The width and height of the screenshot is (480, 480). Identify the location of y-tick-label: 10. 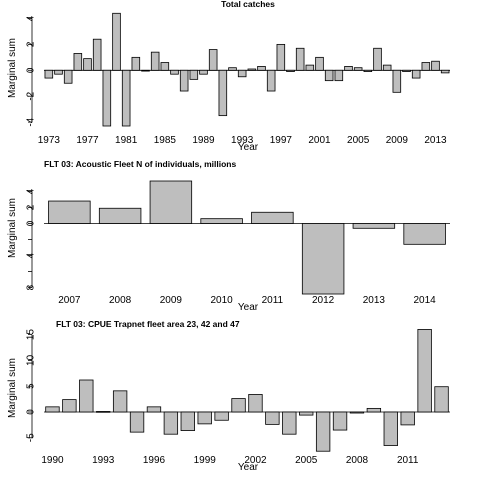
(31, 360).